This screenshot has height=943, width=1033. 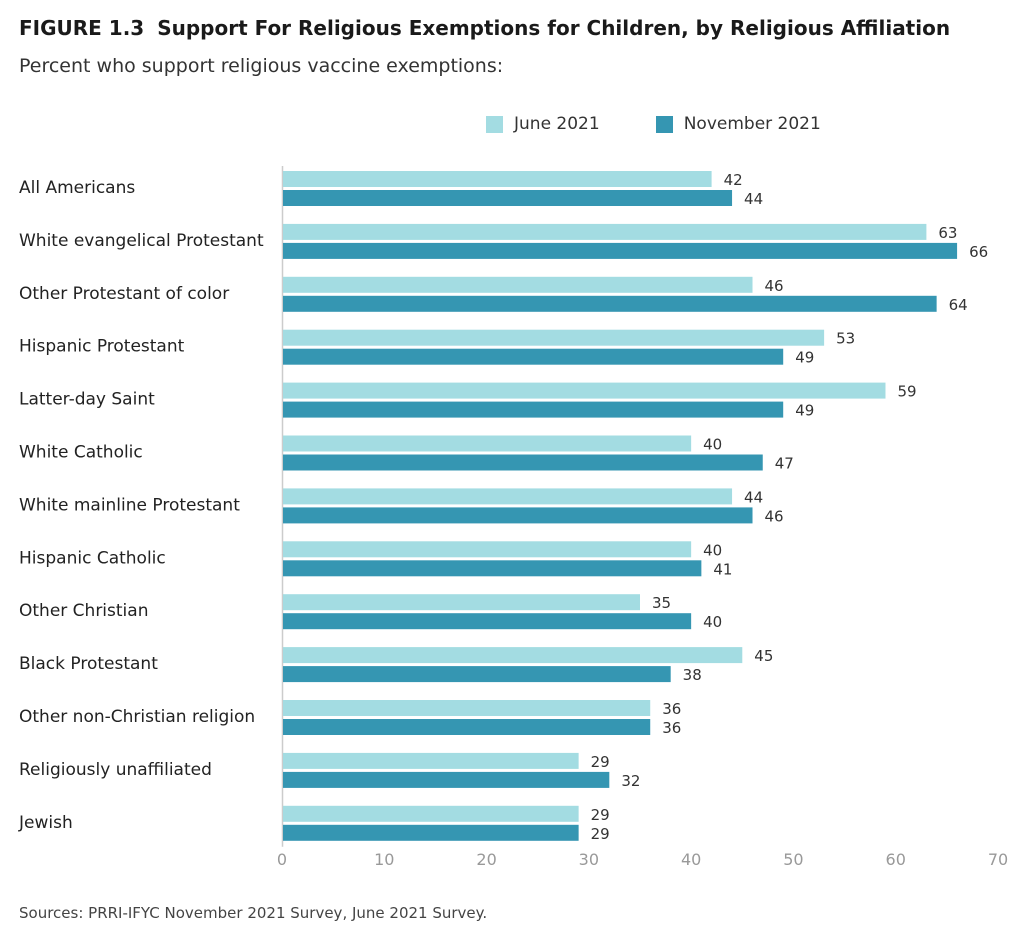 What do you see at coordinates (763, 656) in the screenshot?
I see `data-label-june: 45` at bounding box center [763, 656].